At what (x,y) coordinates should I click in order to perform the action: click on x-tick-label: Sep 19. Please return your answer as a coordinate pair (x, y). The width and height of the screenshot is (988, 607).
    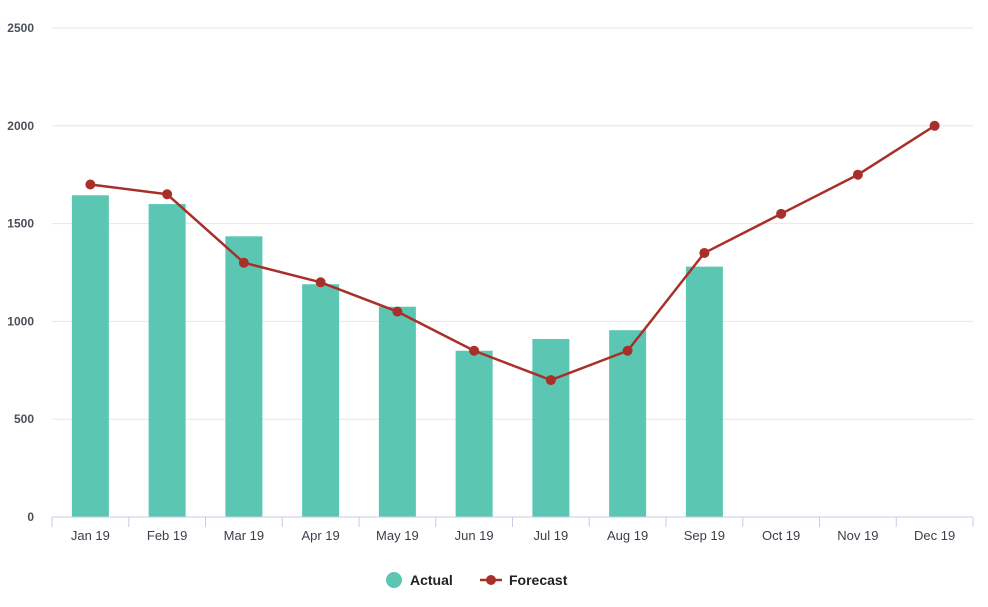
    Looking at the image, I should click on (704, 535).